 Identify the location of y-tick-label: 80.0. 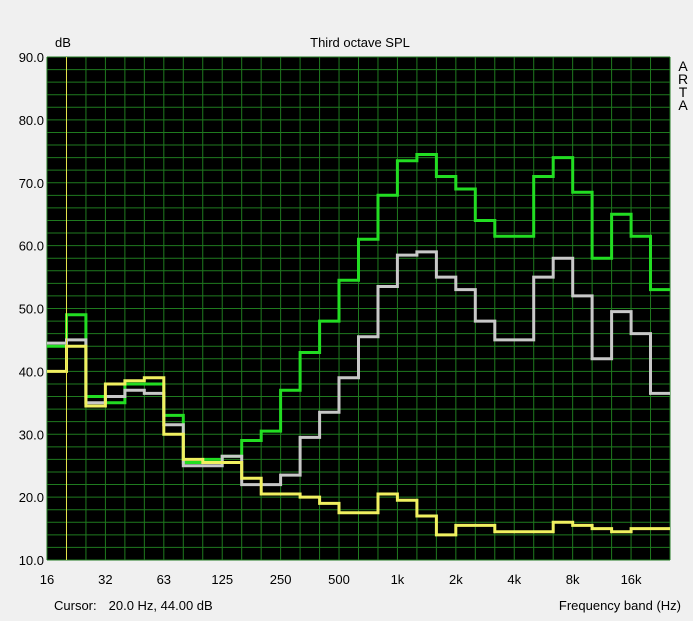
(31, 120).